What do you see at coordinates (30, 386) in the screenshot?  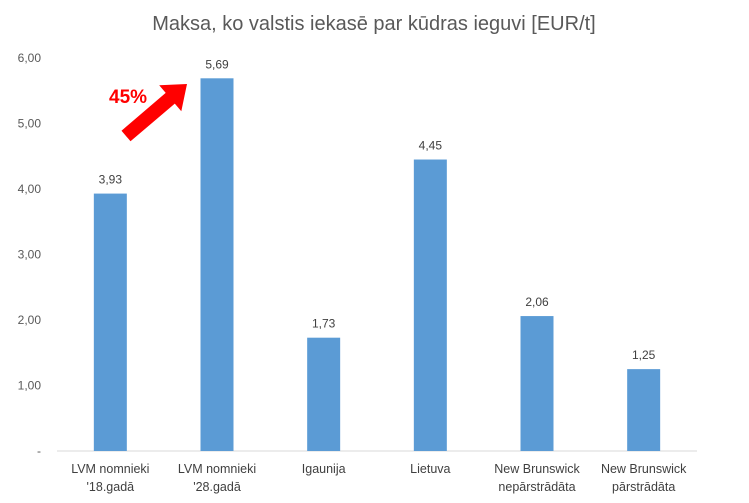 I see `y-tick-label: 1,00` at bounding box center [30, 386].